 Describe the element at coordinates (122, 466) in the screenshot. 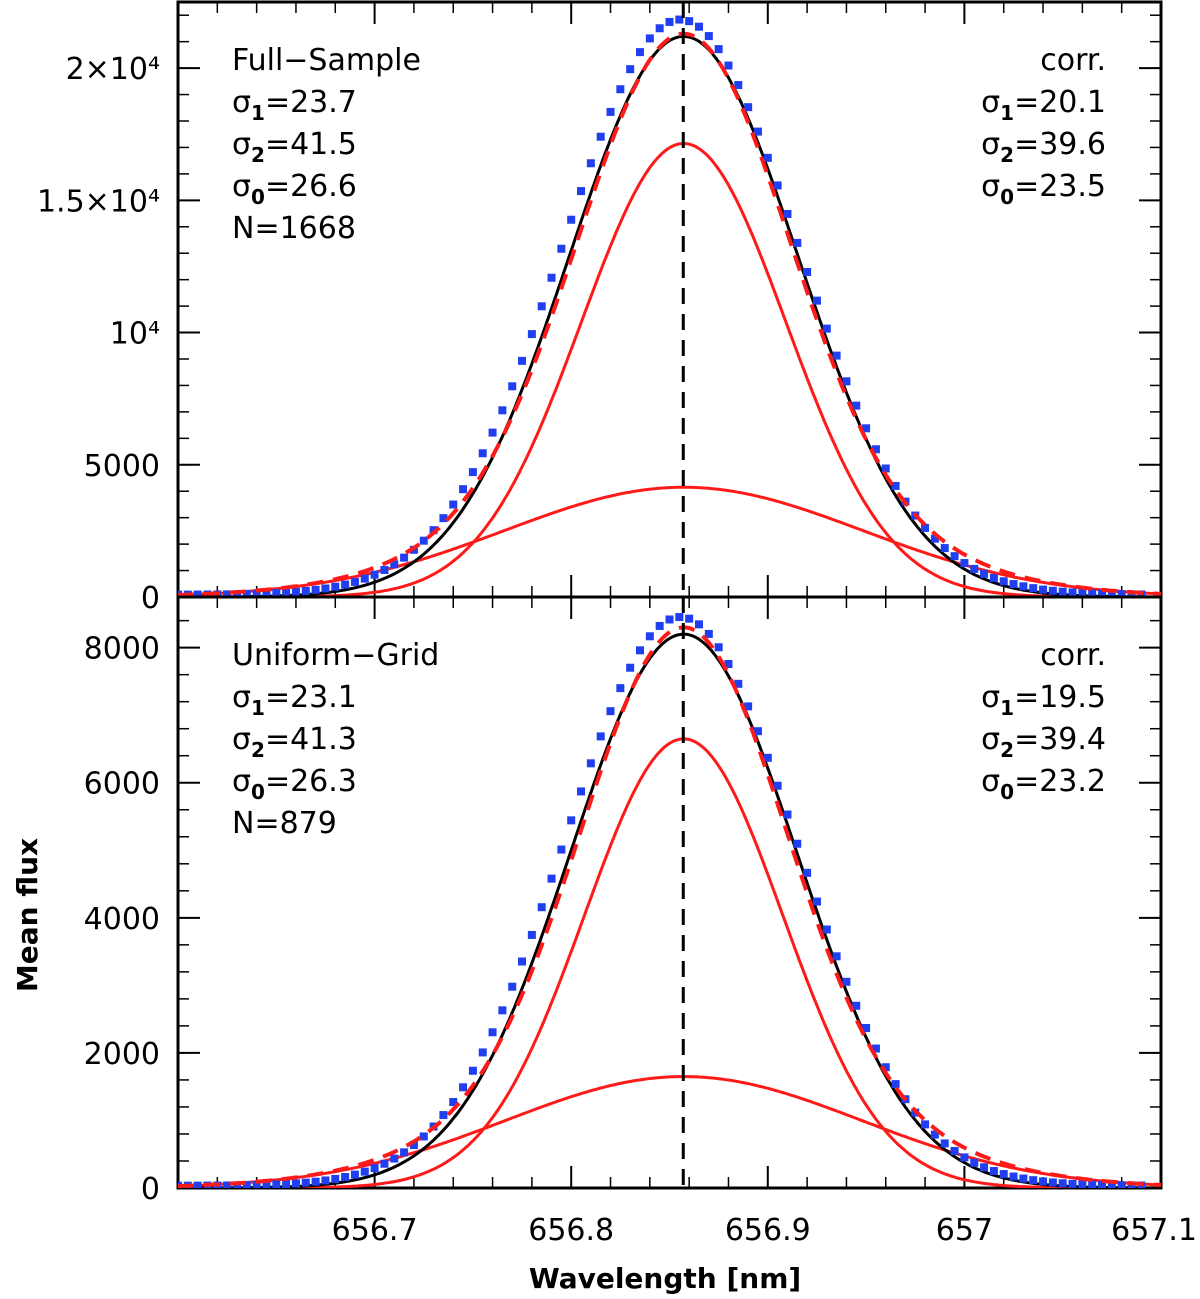

I see `y-tick-label: 5000` at that location.